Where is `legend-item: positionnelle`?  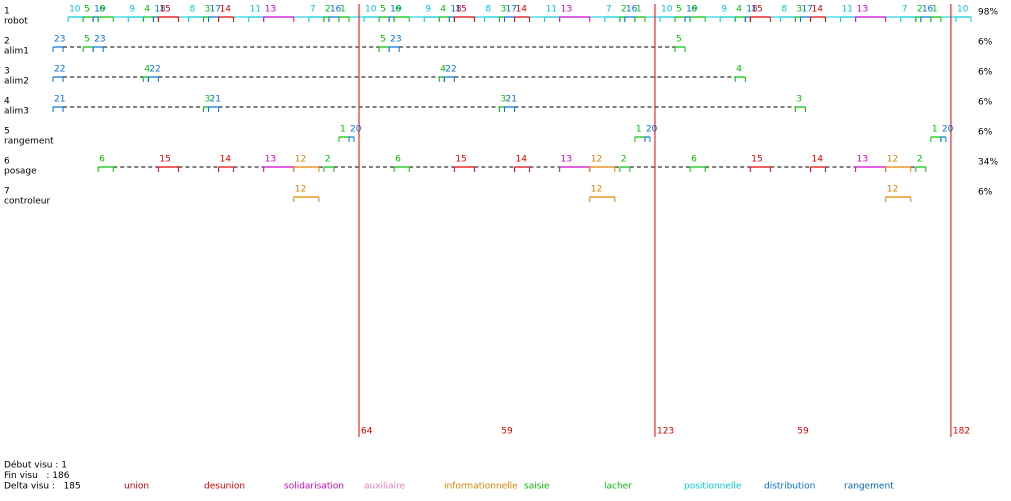 legend-item: positionnelle is located at coordinates (713, 487).